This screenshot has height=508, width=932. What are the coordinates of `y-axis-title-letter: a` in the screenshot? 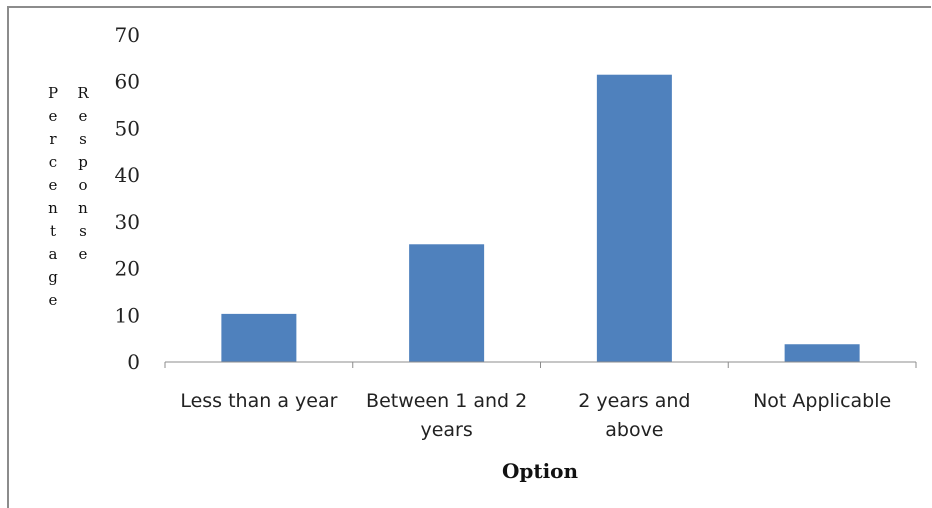 It's located at (53, 254).